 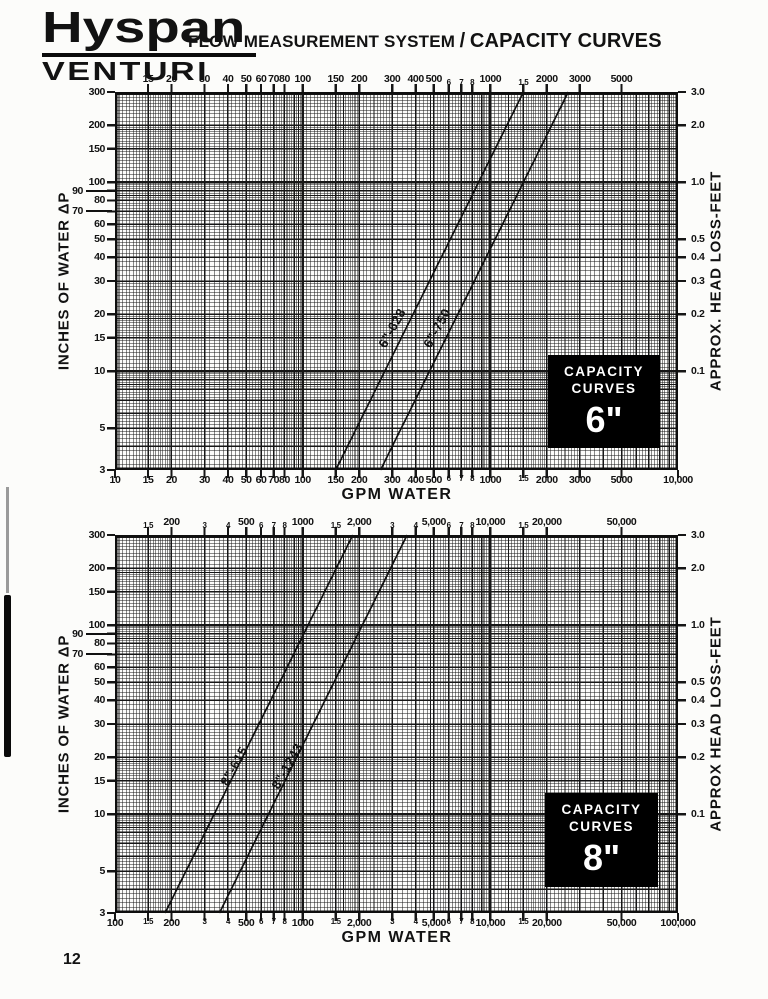 I want to click on x-tick-label-bottom: 30, so click(x=204, y=480).